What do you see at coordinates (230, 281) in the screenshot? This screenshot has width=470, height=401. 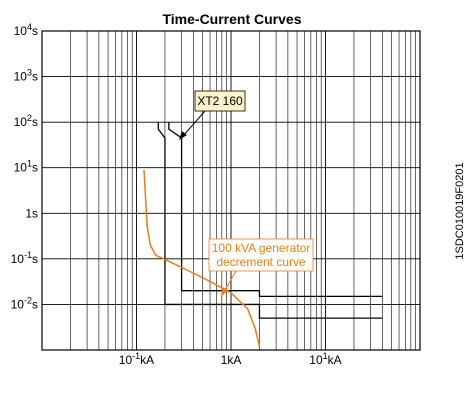 I see `generator-callout-leader` at bounding box center [230, 281].